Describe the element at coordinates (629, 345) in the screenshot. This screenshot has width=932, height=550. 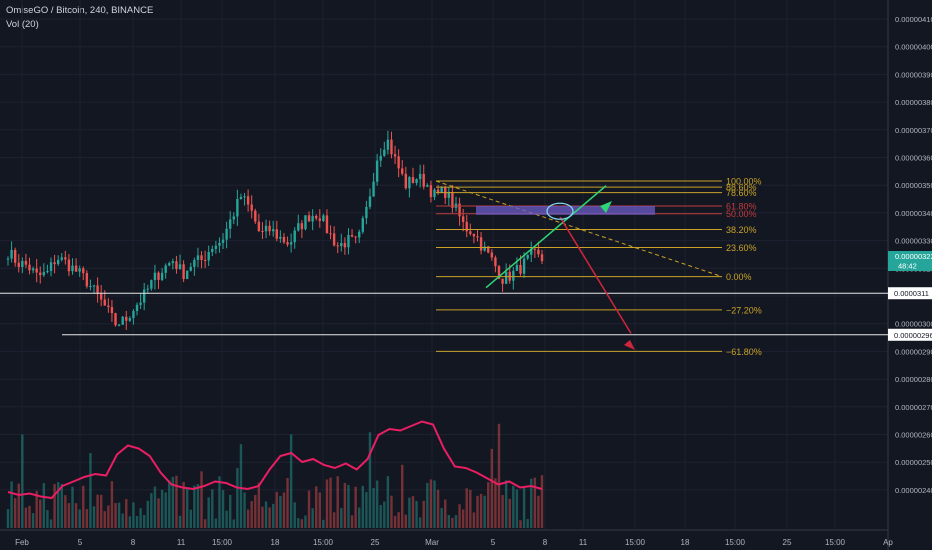
I see `bearish-arrowhead-icon` at that location.